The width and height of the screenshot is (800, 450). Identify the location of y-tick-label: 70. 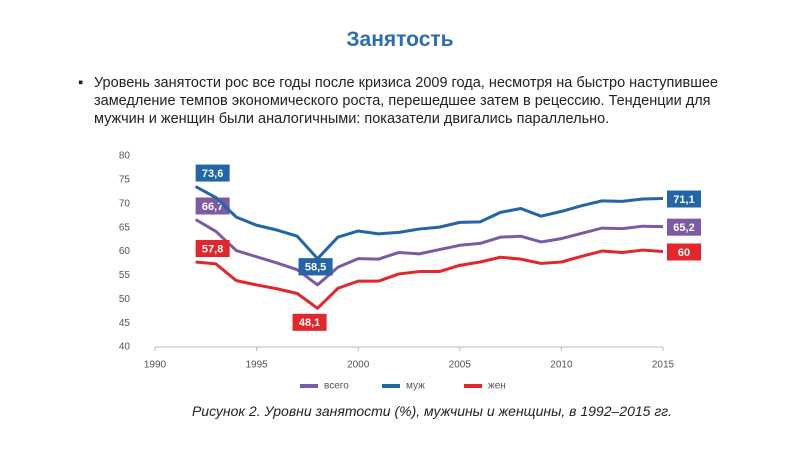
(125, 203).